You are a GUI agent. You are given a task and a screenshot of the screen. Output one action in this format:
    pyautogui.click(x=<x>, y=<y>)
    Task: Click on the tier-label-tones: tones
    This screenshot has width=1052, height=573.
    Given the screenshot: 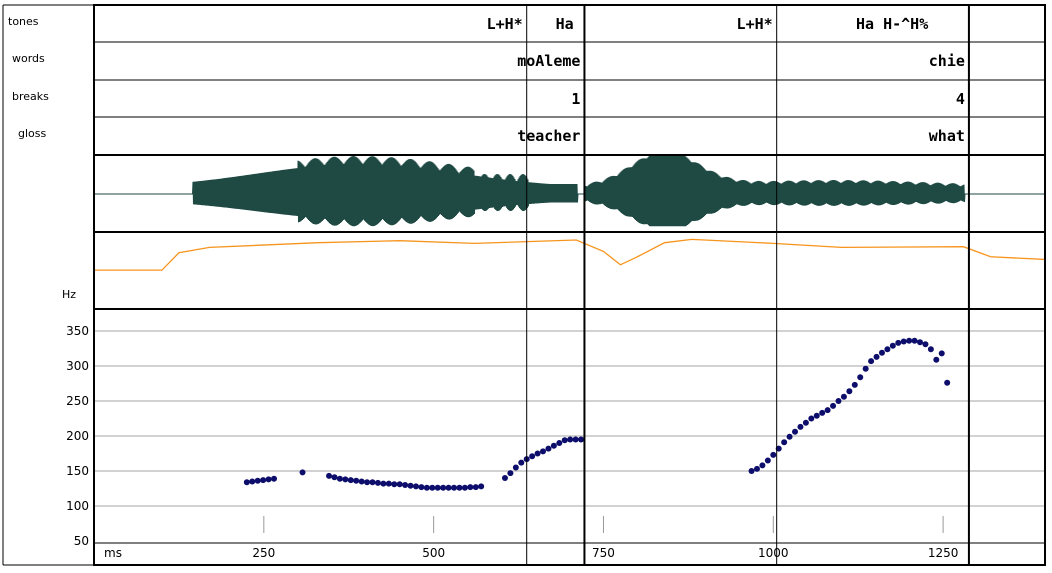 What is the action you would take?
    pyautogui.click(x=23, y=21)
    